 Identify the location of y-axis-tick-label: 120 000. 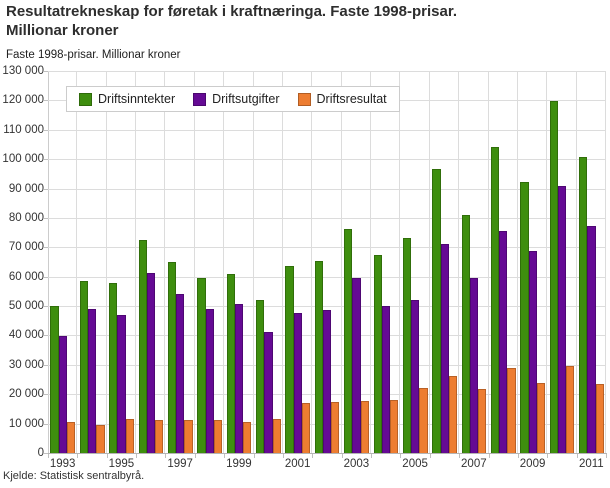
(23, 100).